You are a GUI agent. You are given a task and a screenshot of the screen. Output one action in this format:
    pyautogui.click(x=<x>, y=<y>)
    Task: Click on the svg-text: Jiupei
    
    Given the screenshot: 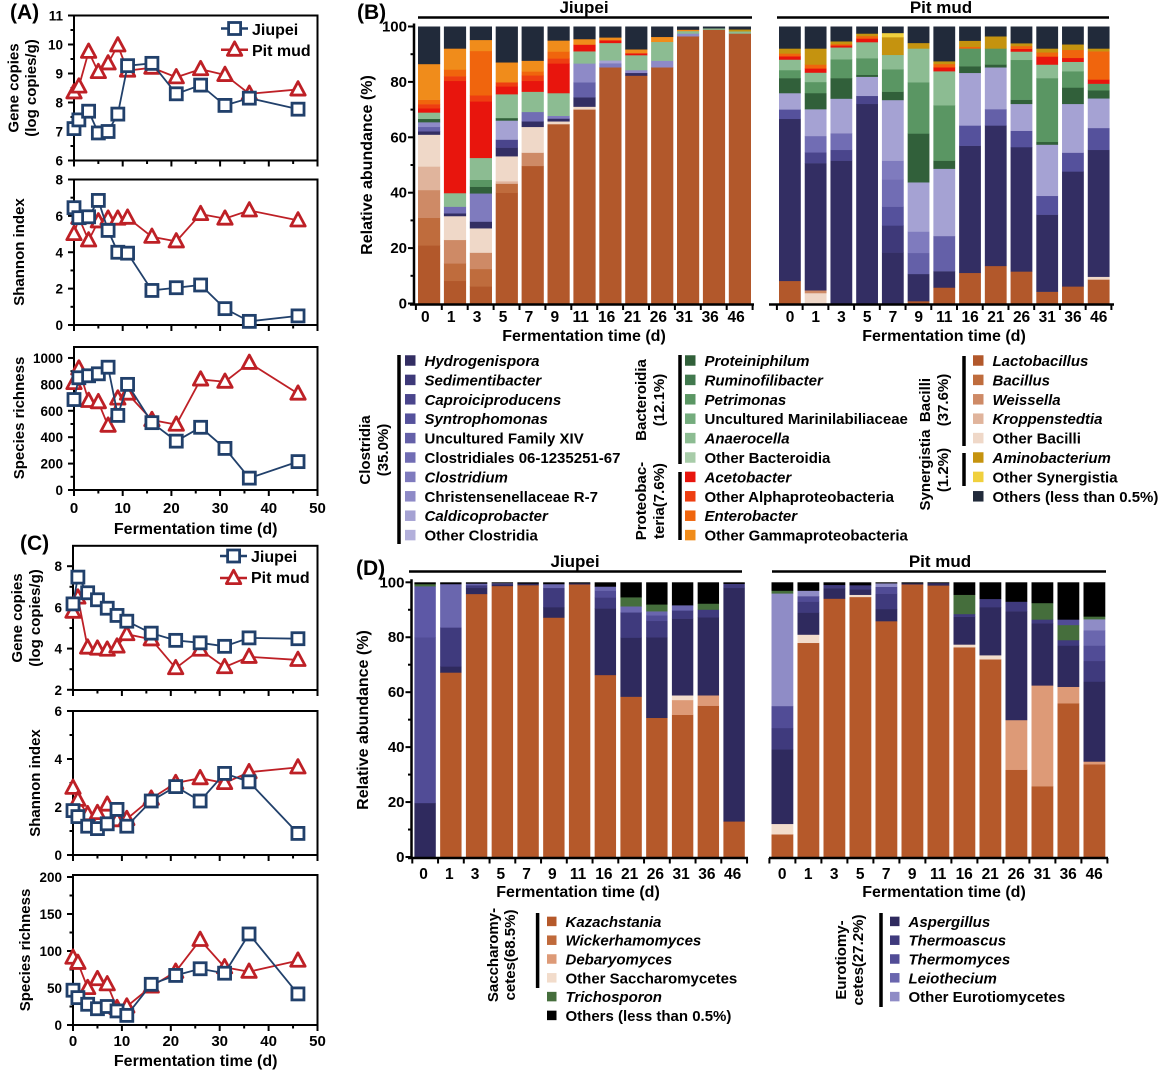 What is the action you would take?
    pyautogui.click(x=574, y=561)
    